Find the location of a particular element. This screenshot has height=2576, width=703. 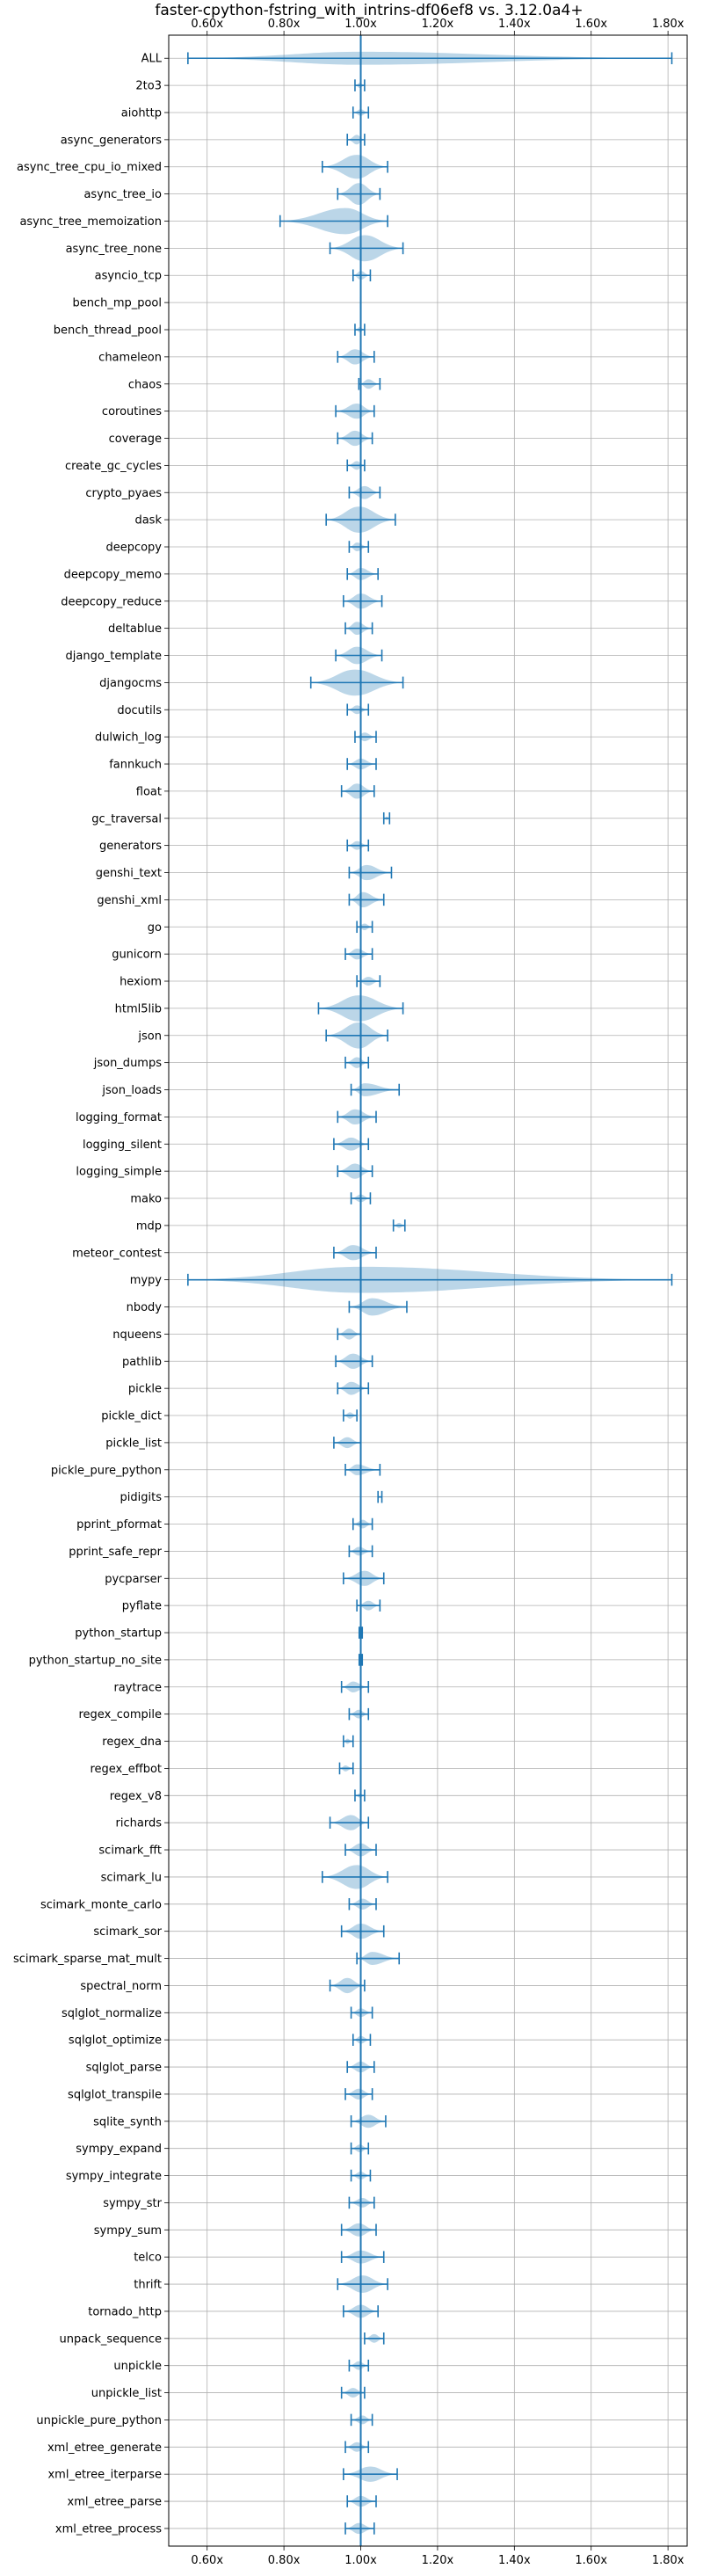

violin-json_dumps is located at coordinates (357, 1062).